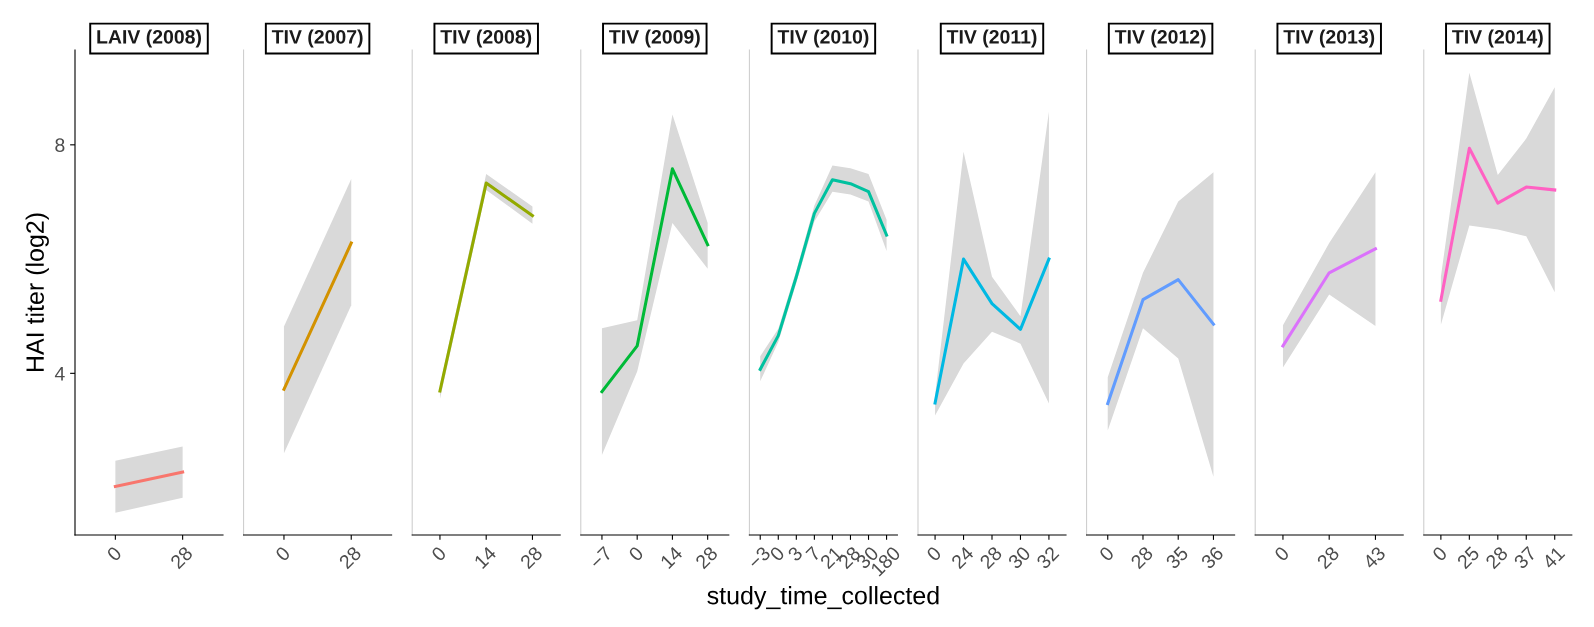 The image size is (1594, 627). Describe the element at coordinates (1374, 557) in the screenshot. I see `x-tick-label: 43` at that location.